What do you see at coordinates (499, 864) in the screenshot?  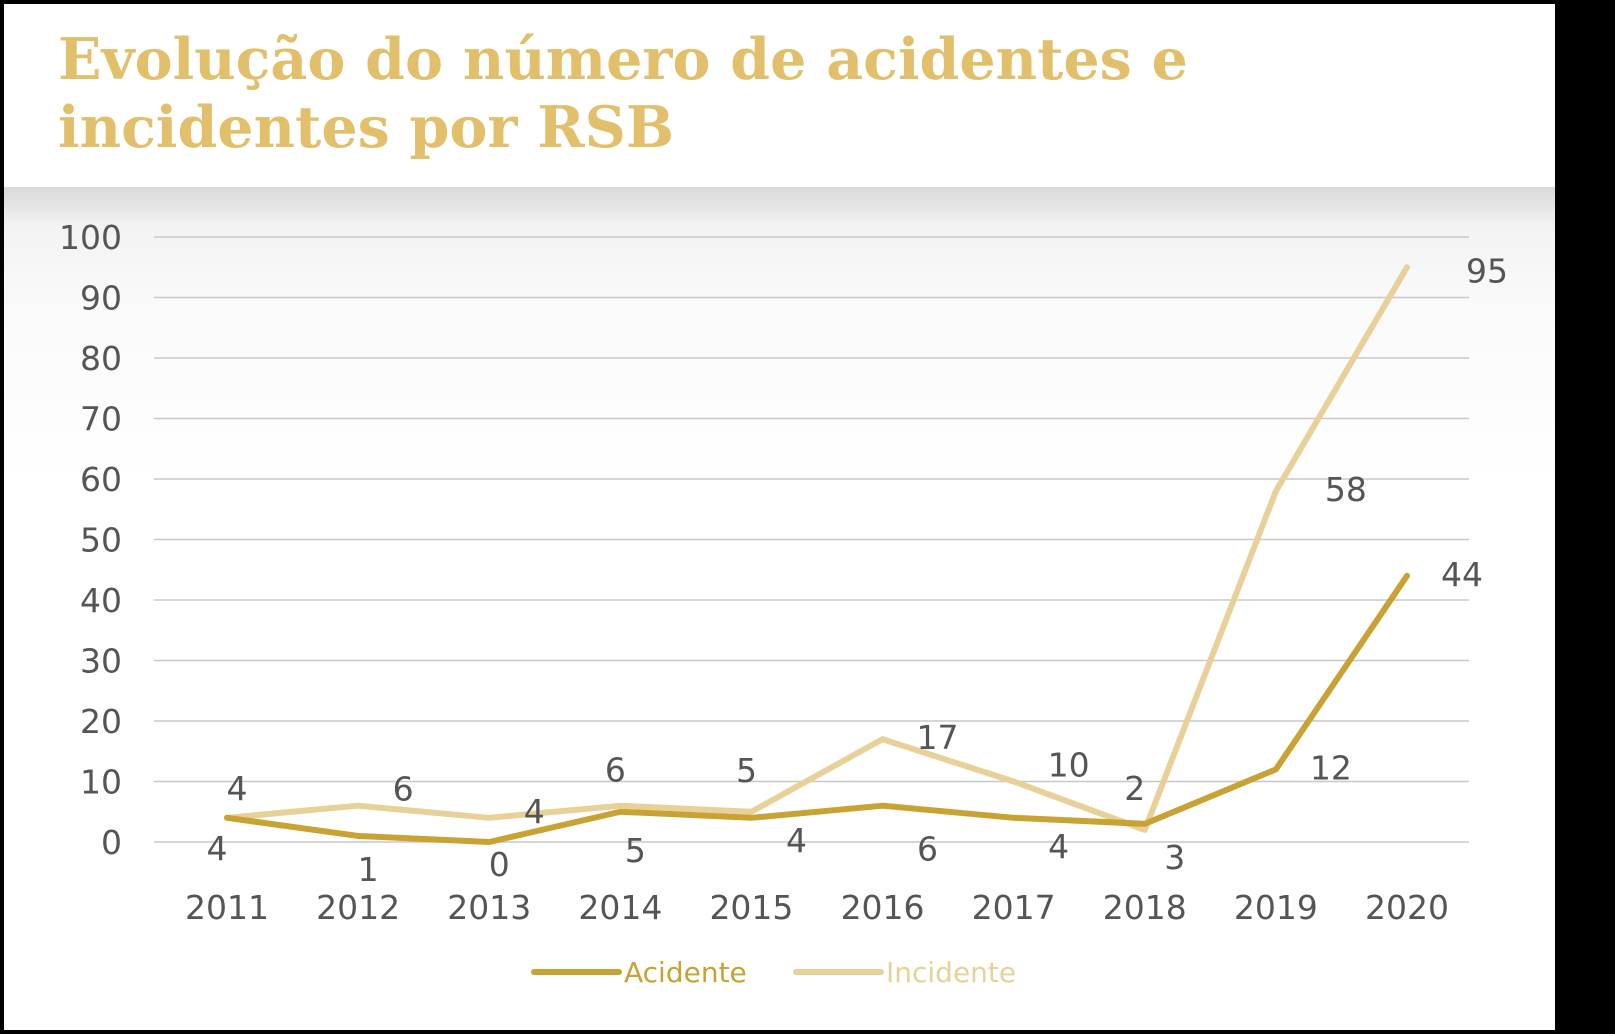 I see `data-label-acidente: 0` at bounding box center [499, 864].